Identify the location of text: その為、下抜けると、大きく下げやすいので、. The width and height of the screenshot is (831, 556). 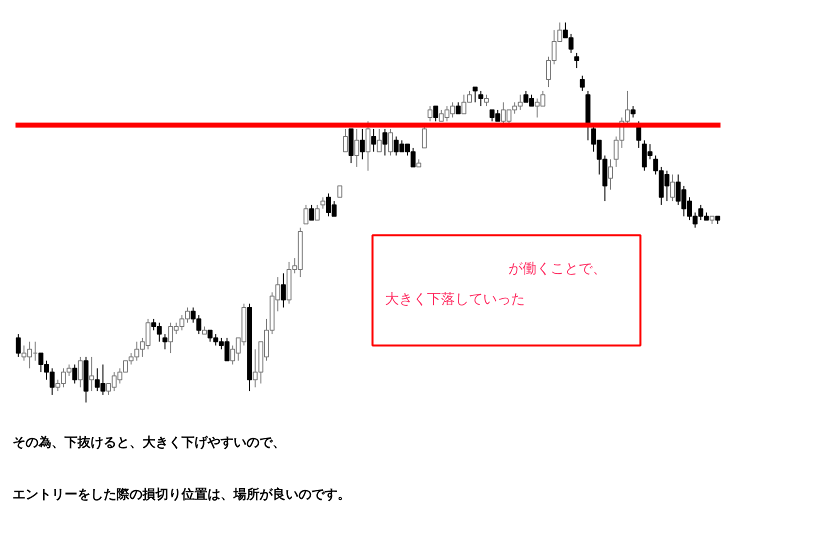
(149, 443).